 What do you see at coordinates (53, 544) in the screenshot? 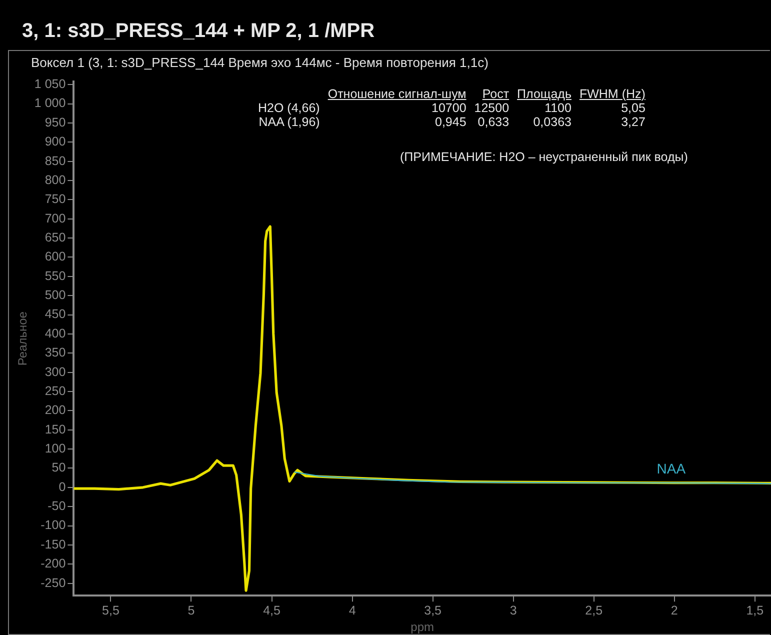
I see `y-tick-label: -150` at bounding box center [53, 544].